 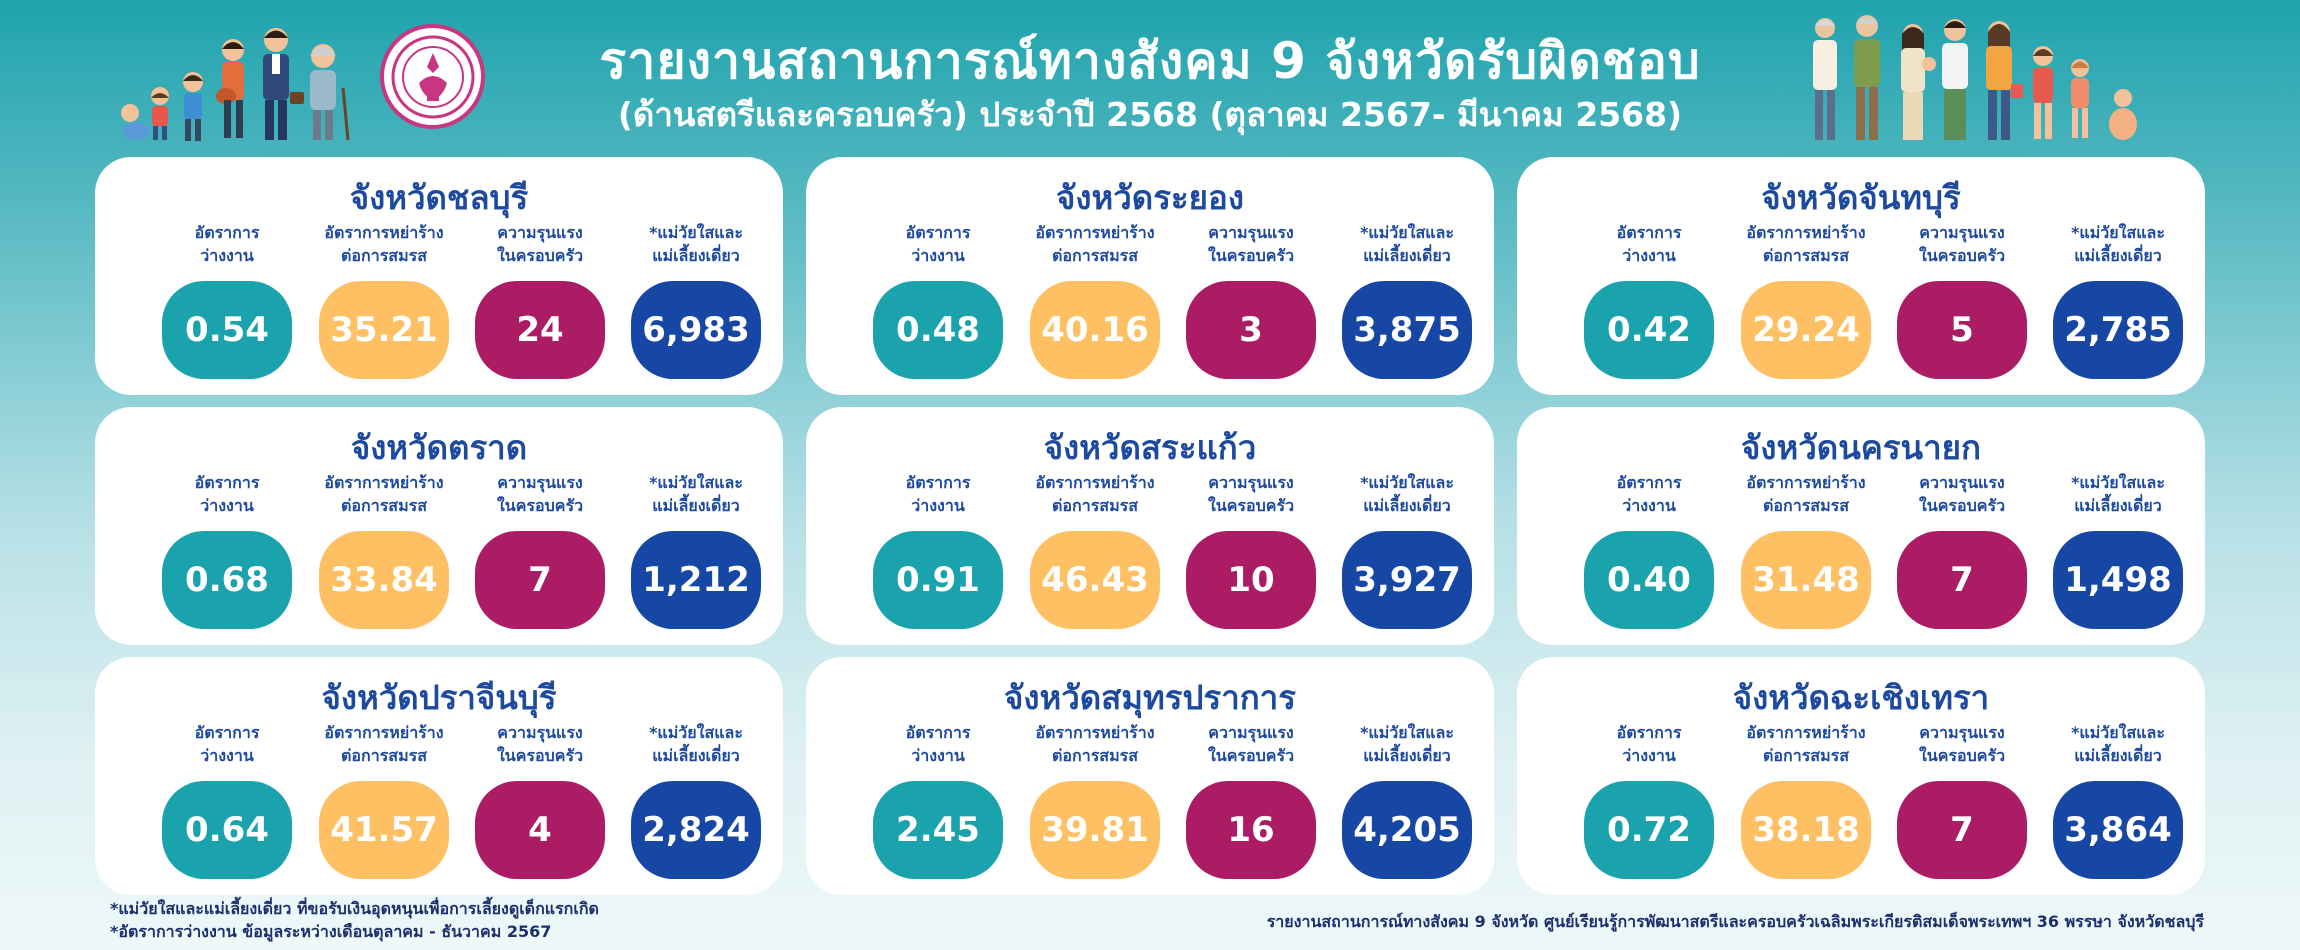 What do you see at coordinates (1962, 580) in the screenshot?
I see `domestic-violence-value: 7` at bounding box center [1962, 580].